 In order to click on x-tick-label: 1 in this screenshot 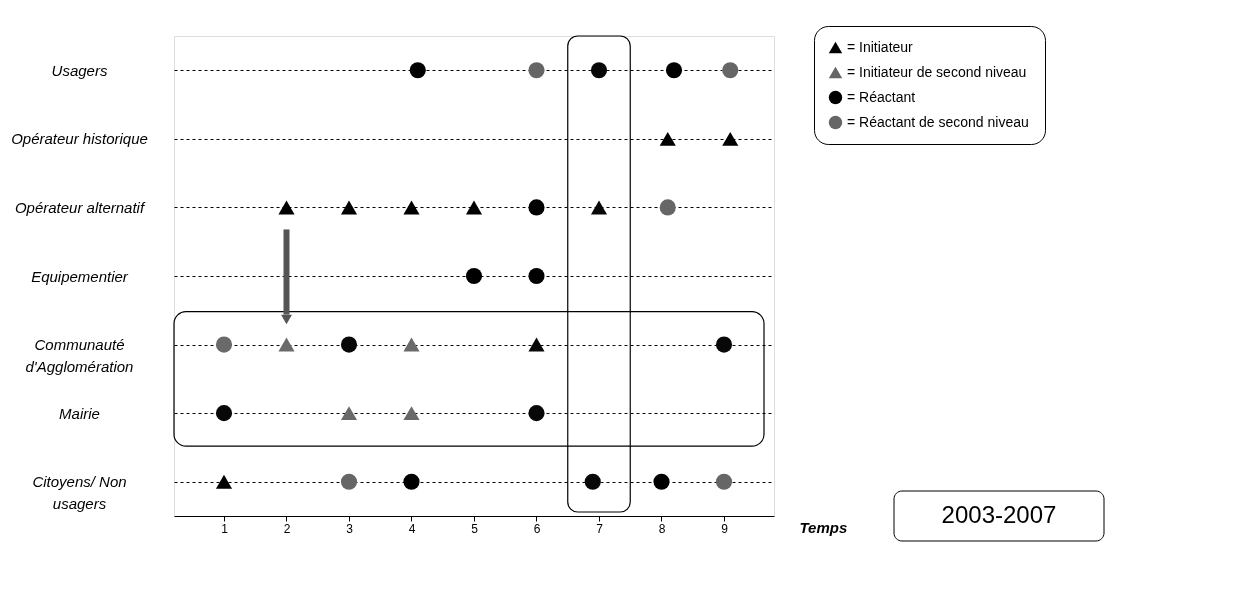, I will do `click(225, 528)`.